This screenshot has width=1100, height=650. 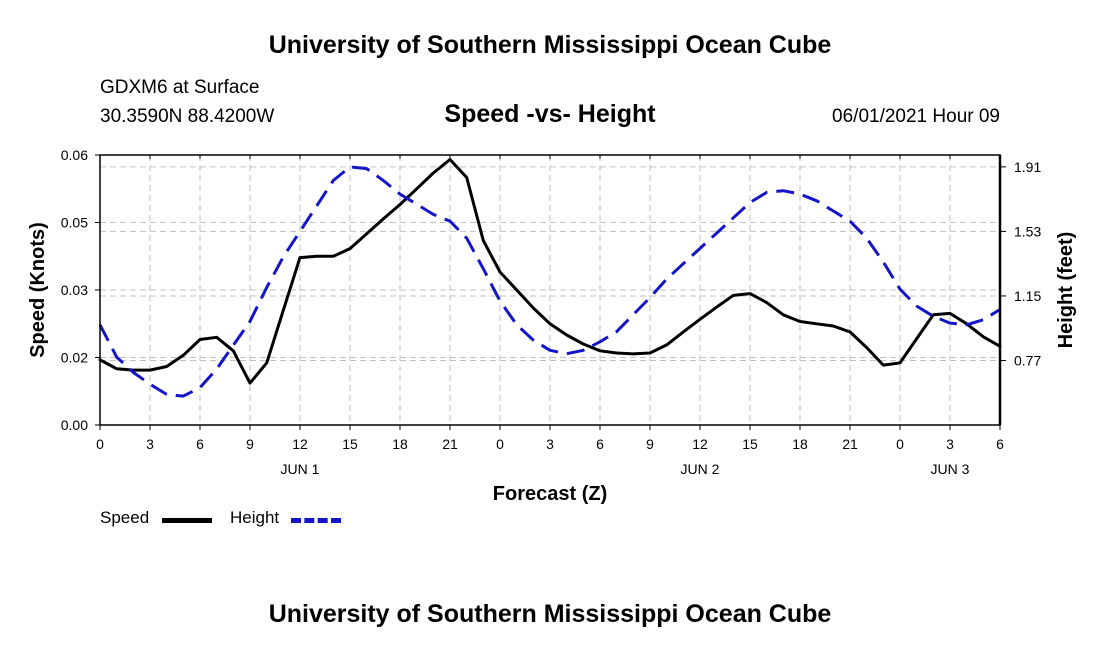 What do you see at coordinates (74, 290) in the screenshot?
I see `y-tick-label-left: 0.03` at bounding box center [74, 290].